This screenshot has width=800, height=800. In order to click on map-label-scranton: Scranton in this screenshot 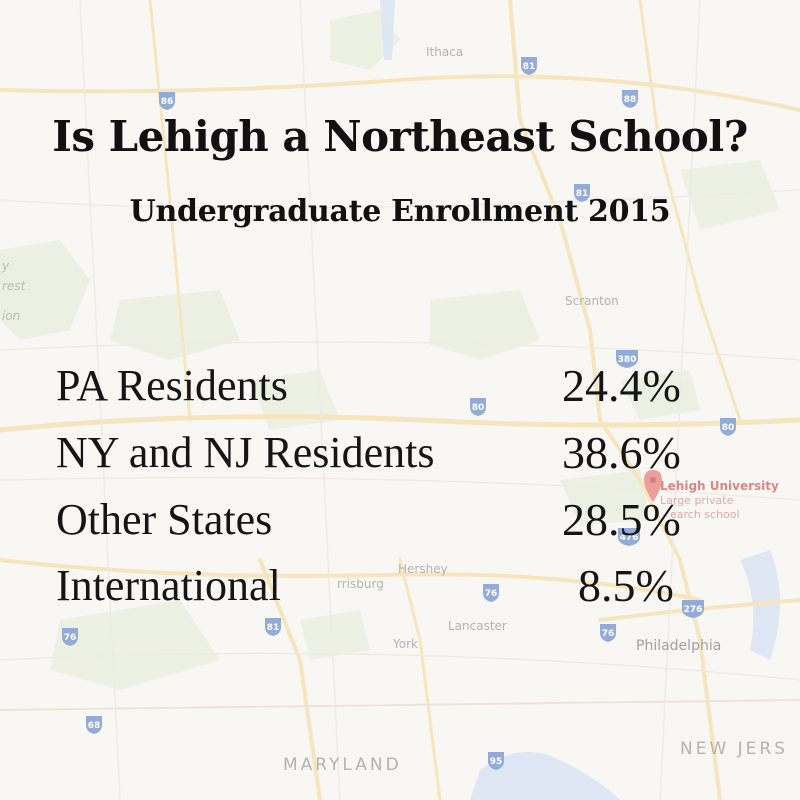, I will do `click(592, 301)`.